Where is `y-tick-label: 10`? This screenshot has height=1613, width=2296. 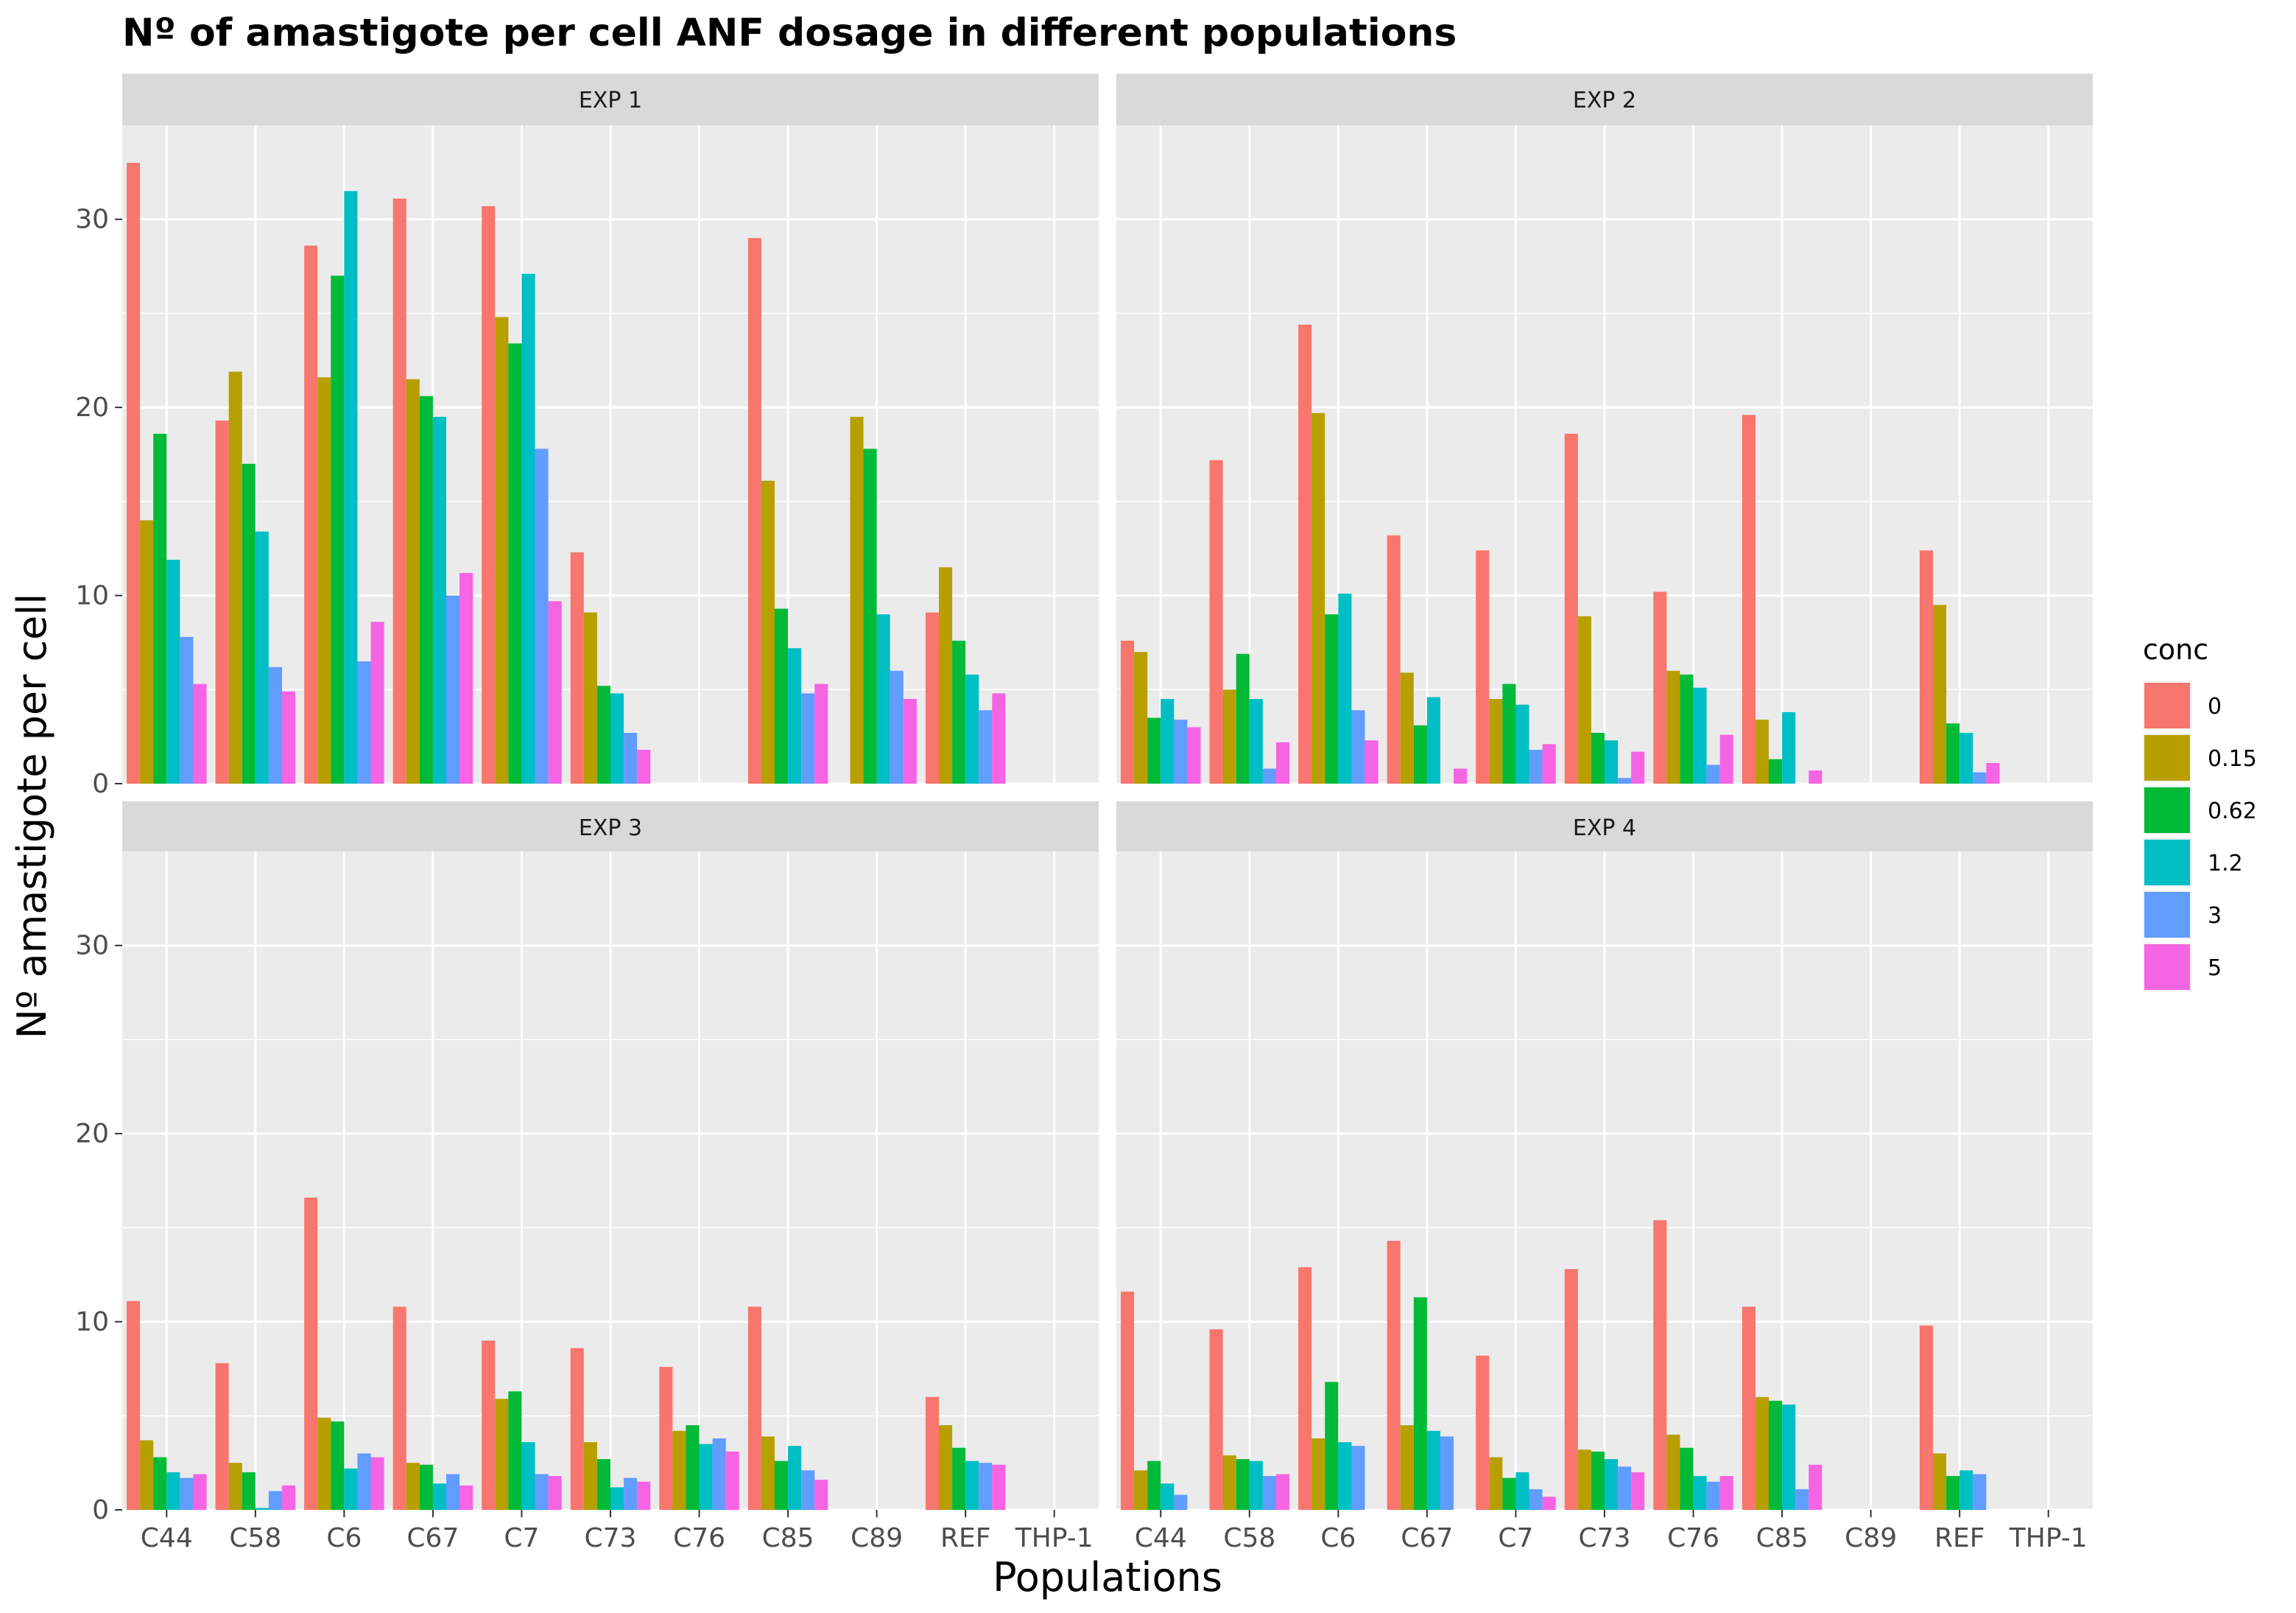
y-tick-label: 10 is located at coordinates (92, 596).